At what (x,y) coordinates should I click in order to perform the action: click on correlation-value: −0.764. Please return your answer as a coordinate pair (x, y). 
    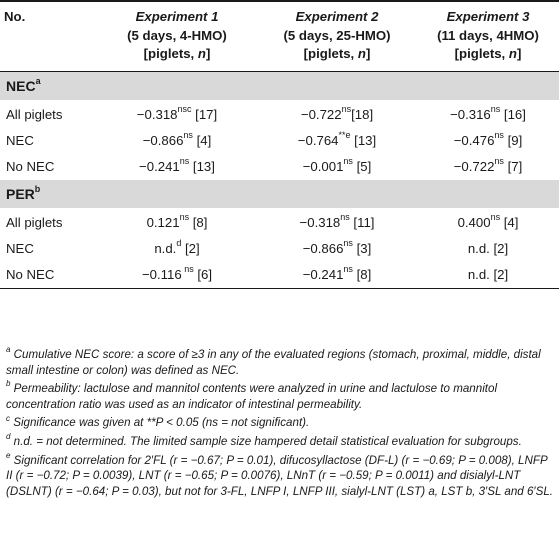
    Looking at the image, I should click on (318, 140).